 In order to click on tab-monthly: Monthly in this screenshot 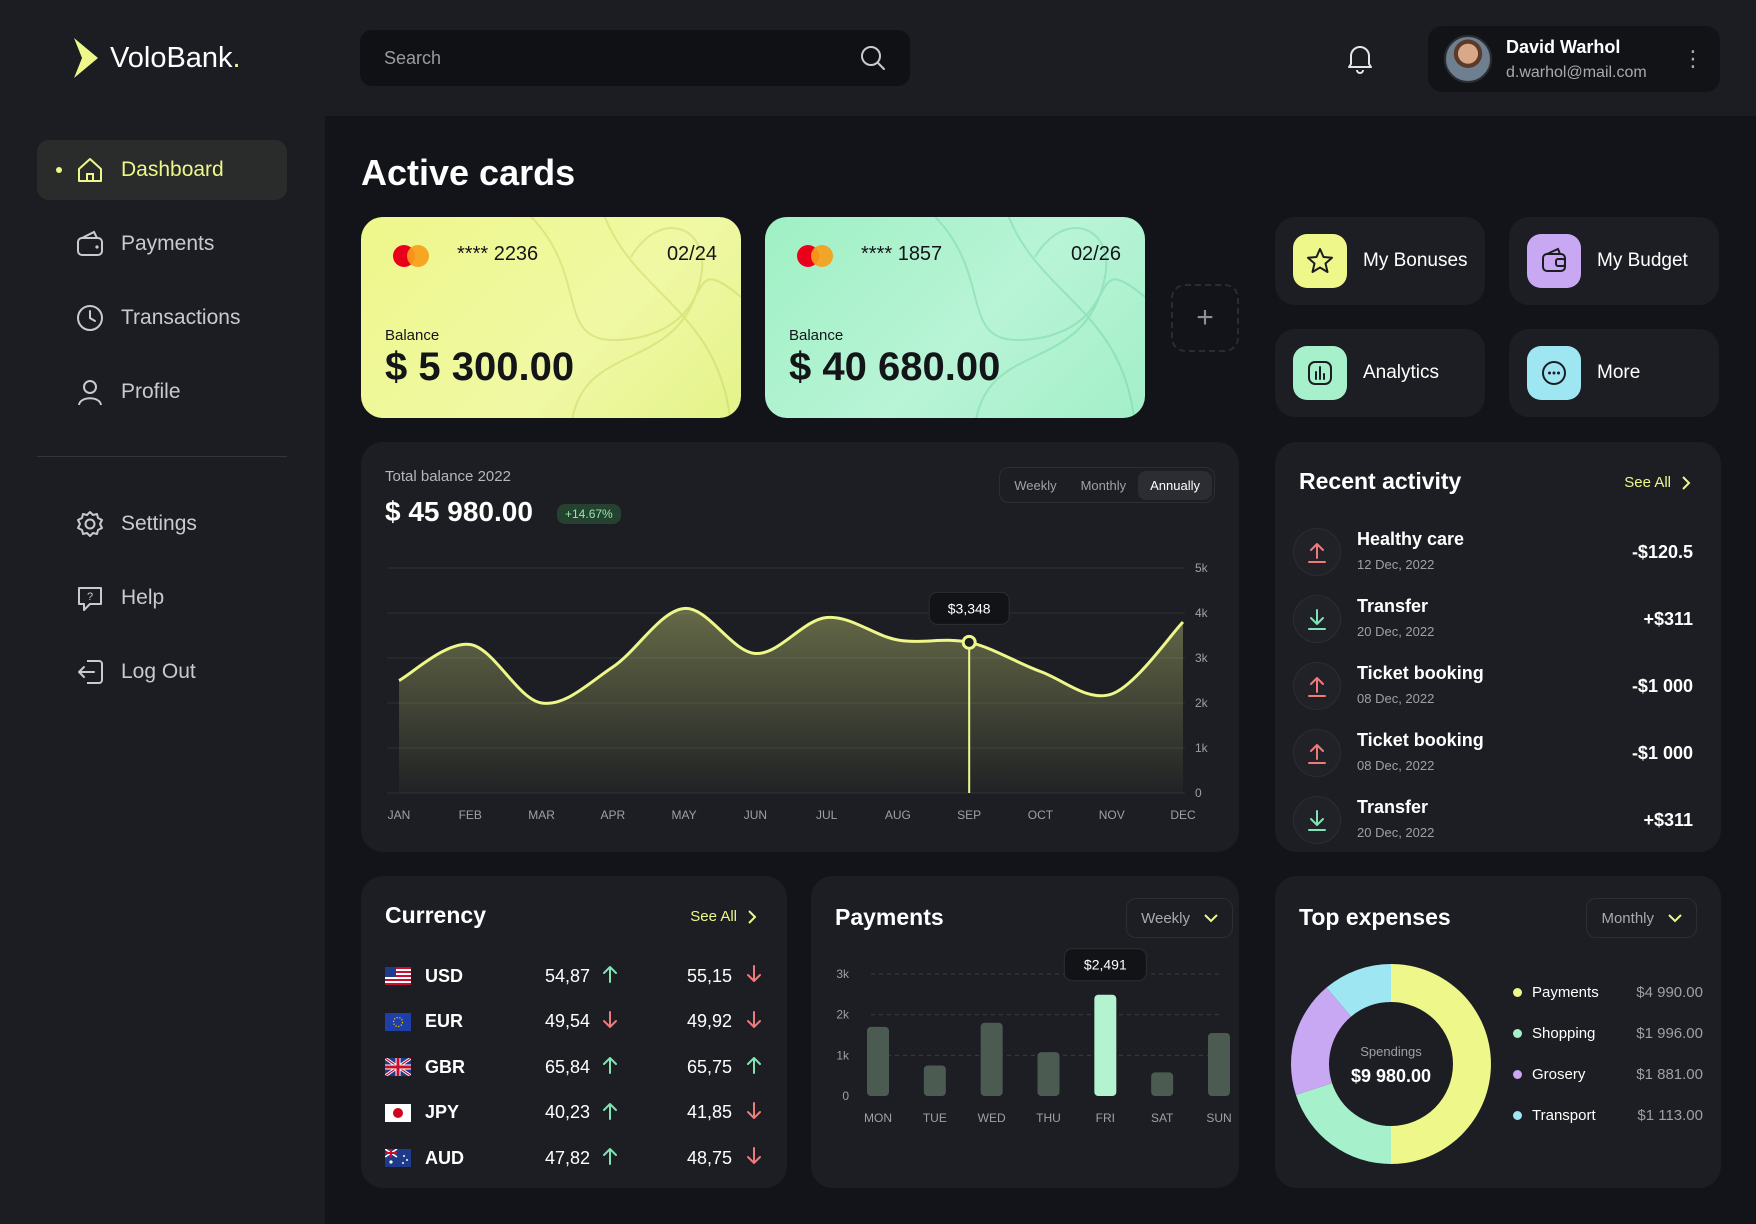, I will do `click(1103, 485)`.